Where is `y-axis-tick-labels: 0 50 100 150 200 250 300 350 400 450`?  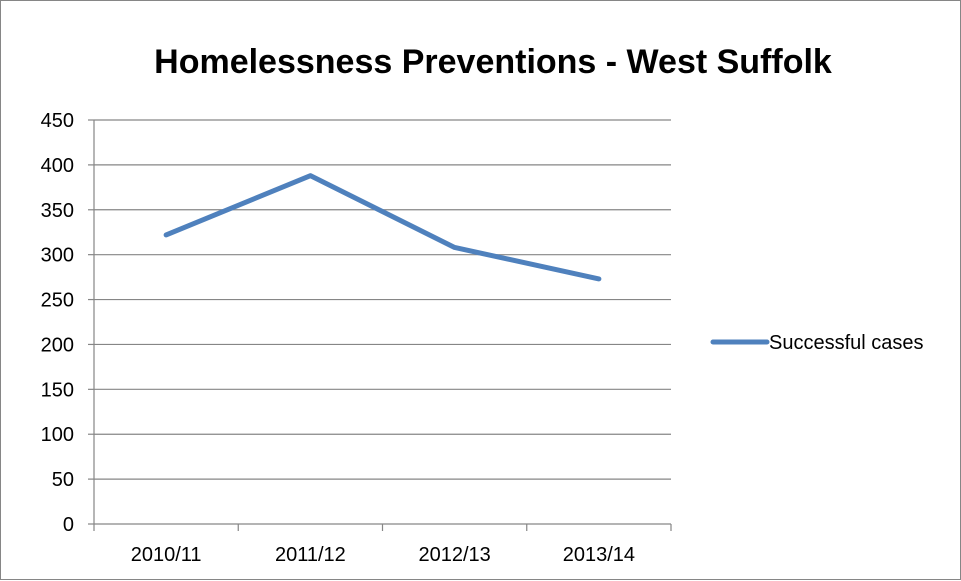 y-axis-tick-labels: 0 50 100 150 200 250 300 350 400 450 is located at coordinates (57, 323).